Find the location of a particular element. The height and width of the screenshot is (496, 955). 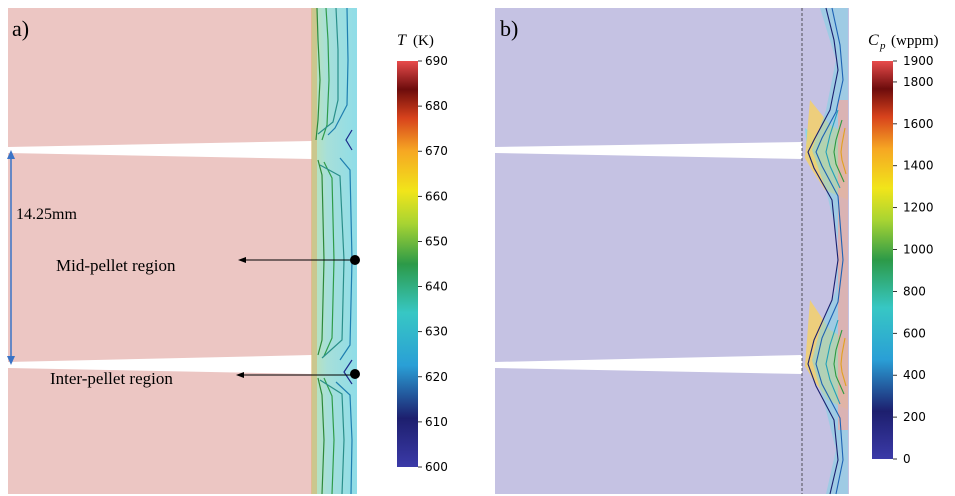

colorbar-b-tick-label: 1000 is located at coordinates (918, 250).